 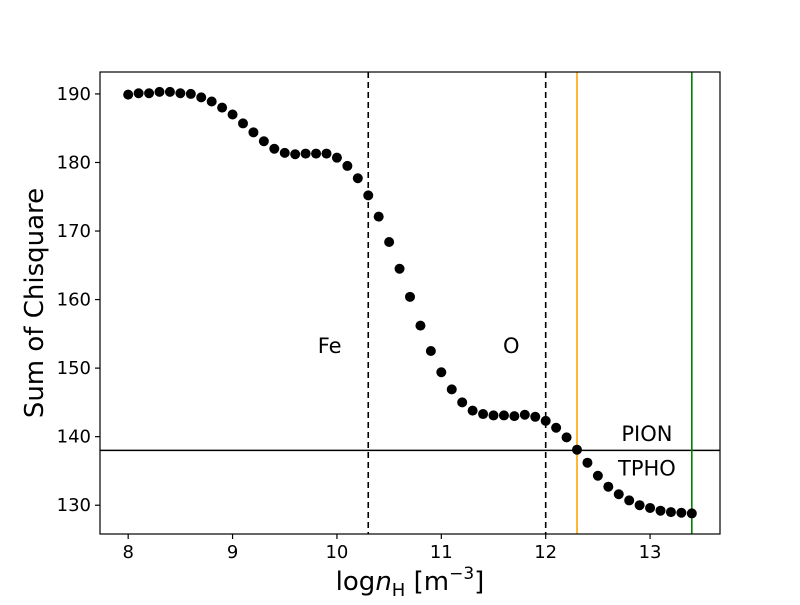 I want to click on annotation-tpho: TPHO, so click(x=646, y=469).